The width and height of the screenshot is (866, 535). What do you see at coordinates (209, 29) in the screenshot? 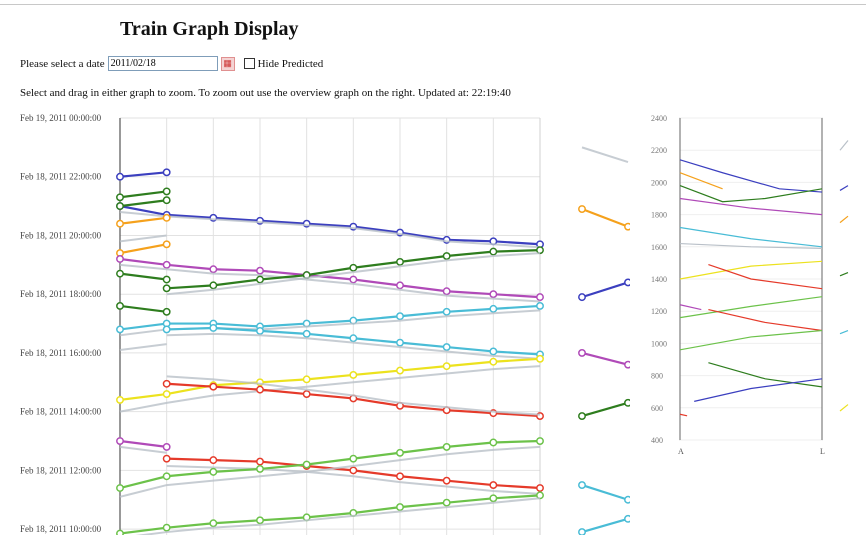
I see `page-title: Train Graph Display` at bounding box center [209, 29].